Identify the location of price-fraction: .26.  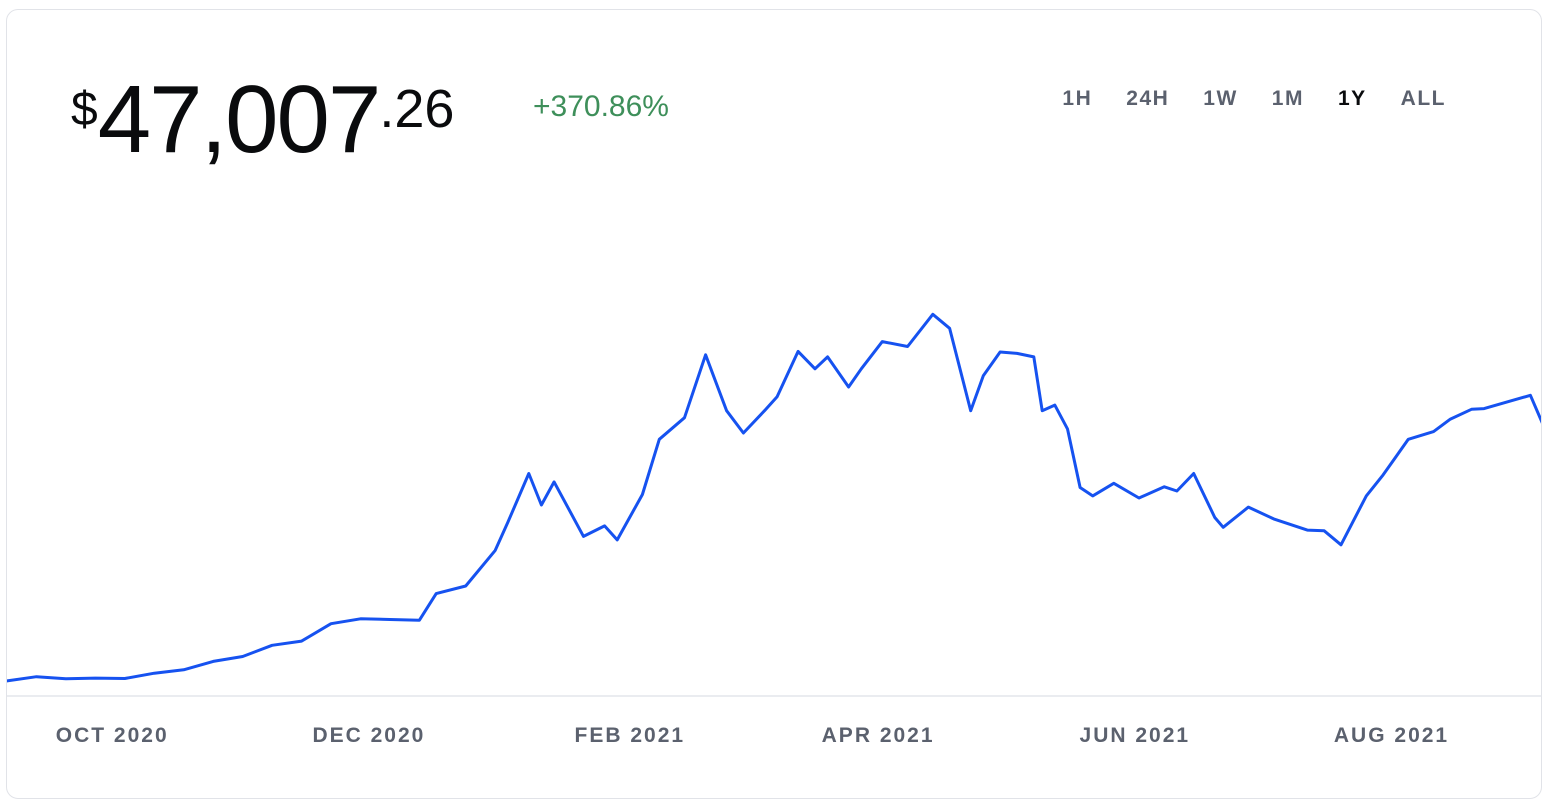
(417, 109).